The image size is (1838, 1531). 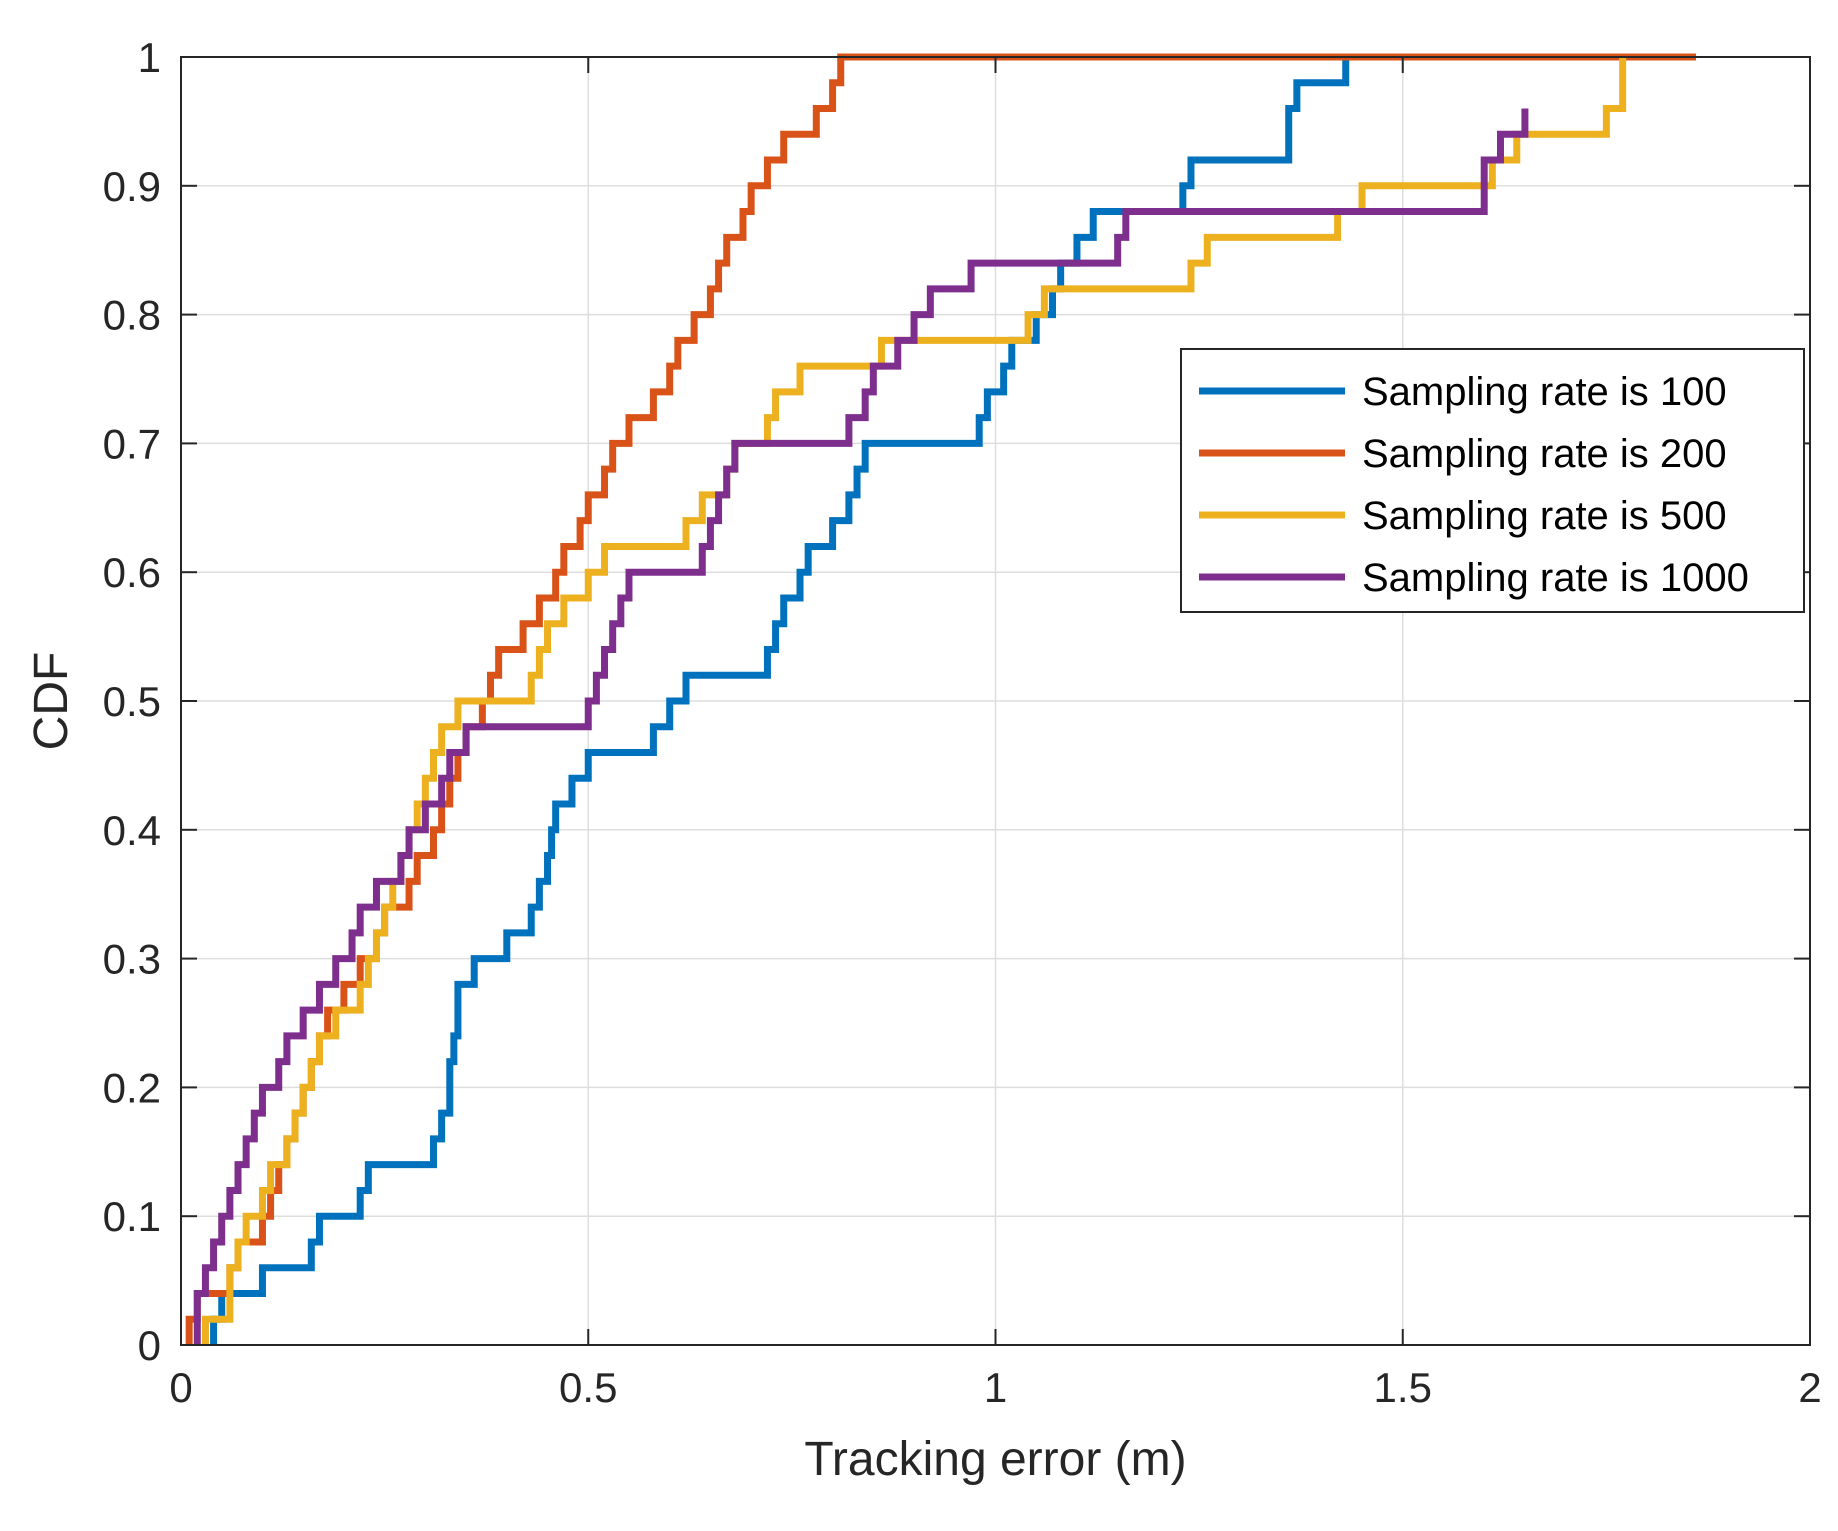 I want to click on legend-entry: Sampling rate is 200, so click(x=1463, y=454).